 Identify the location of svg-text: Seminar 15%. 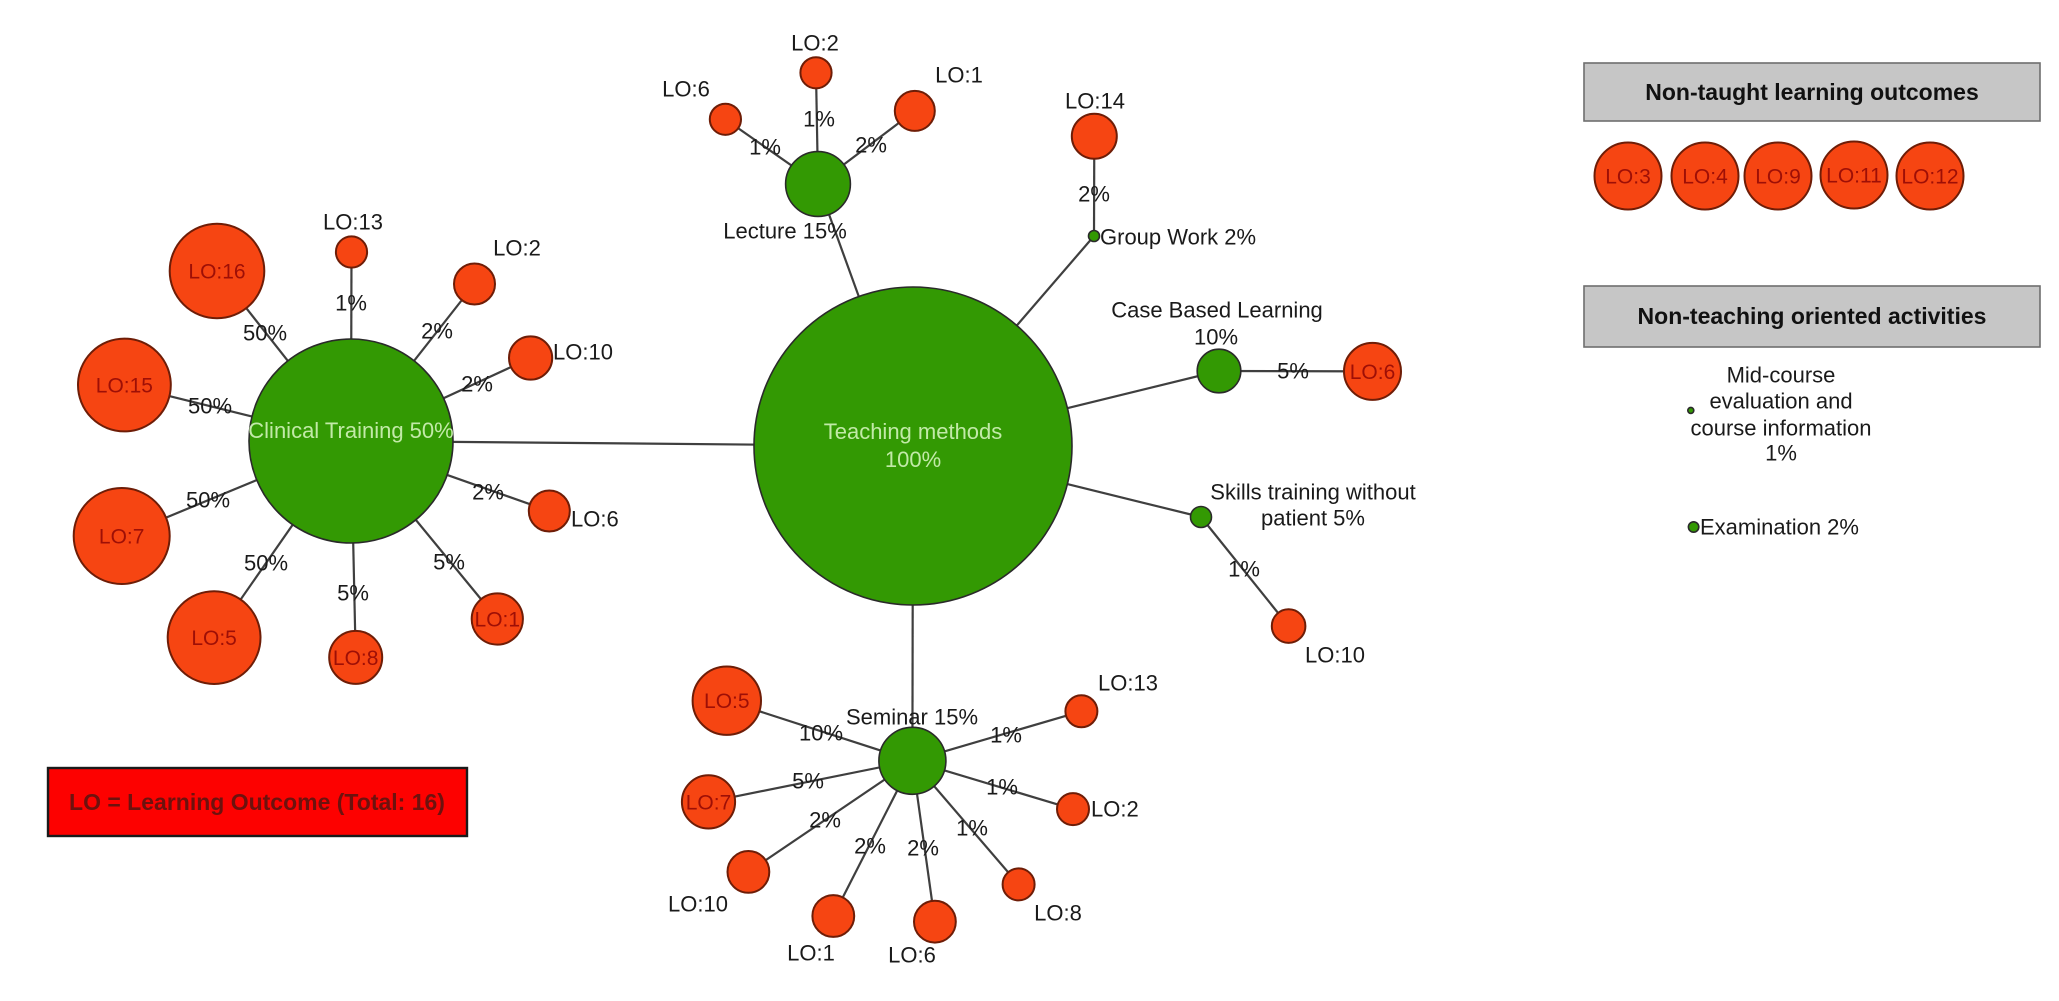
(912, 717).